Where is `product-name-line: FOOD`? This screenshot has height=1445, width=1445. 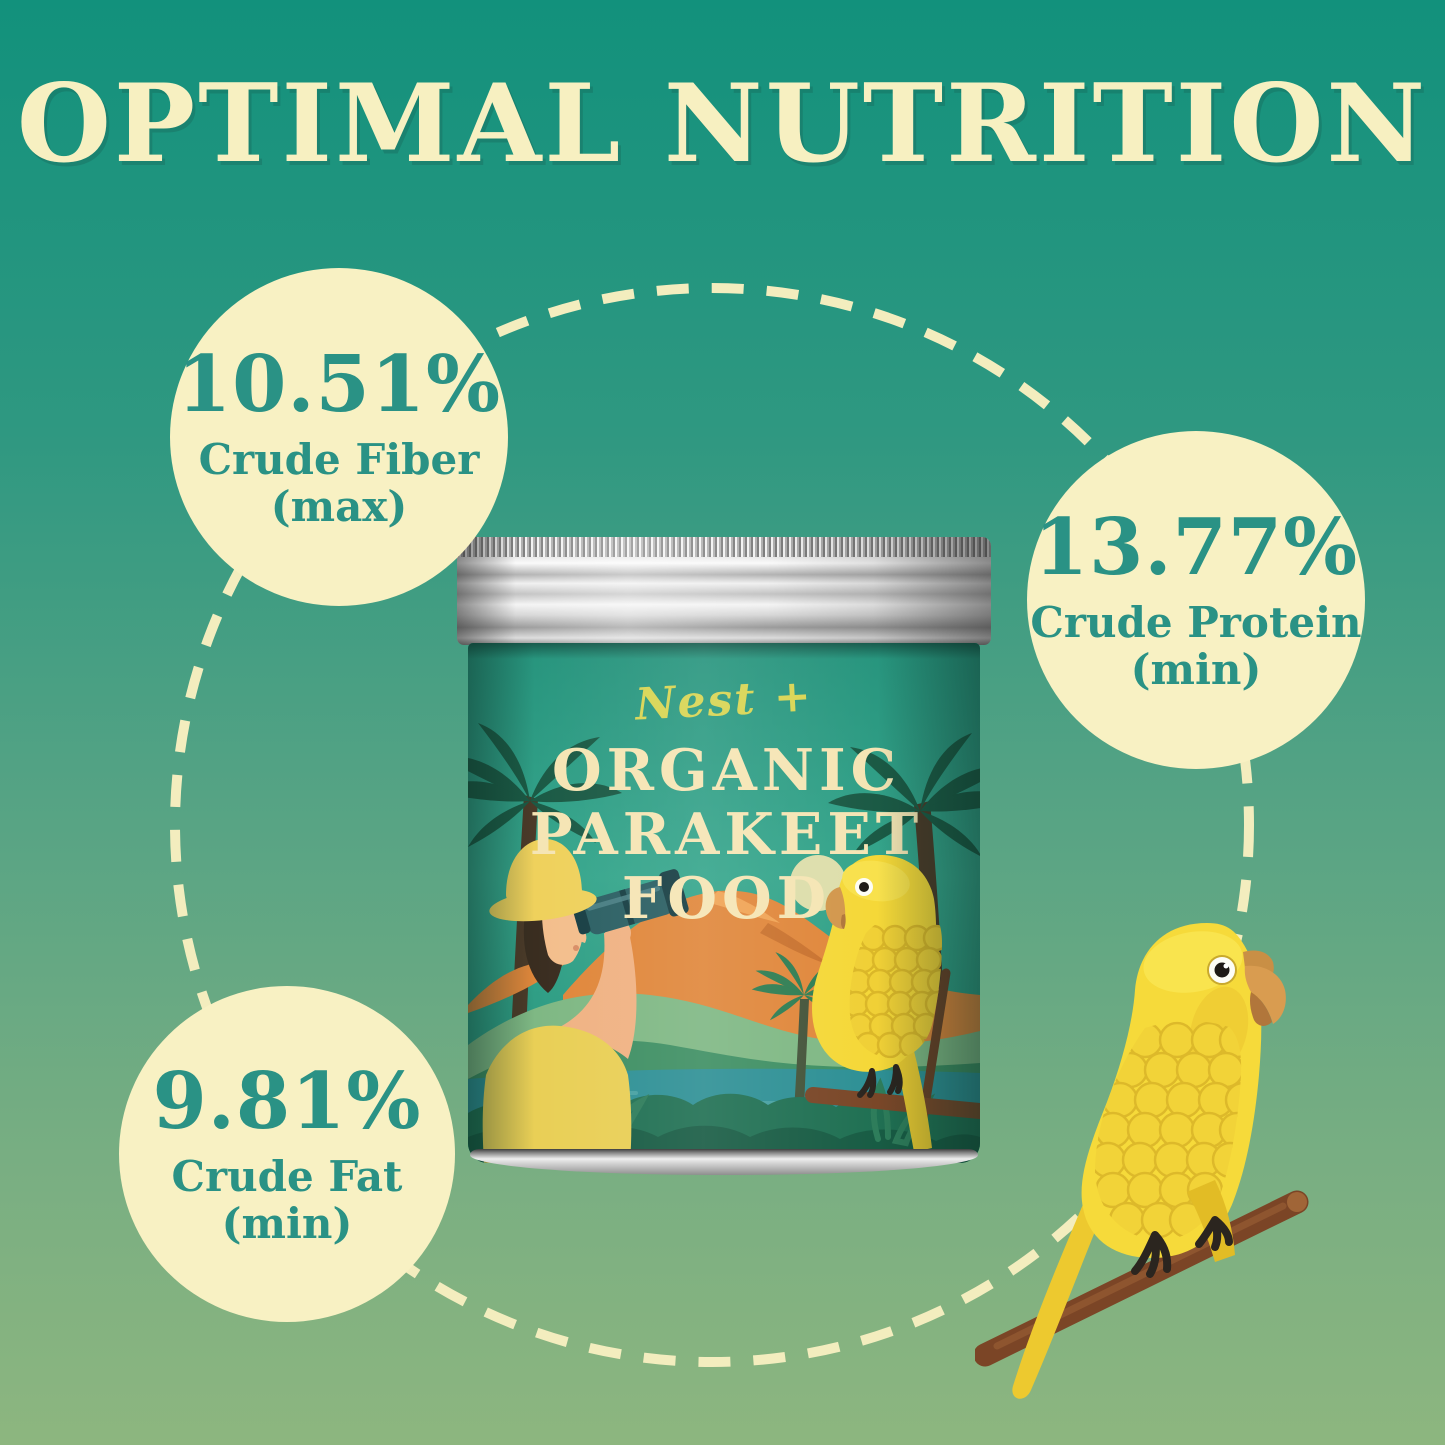
product-name-line: FOOD is located at coordinates (726, 898).